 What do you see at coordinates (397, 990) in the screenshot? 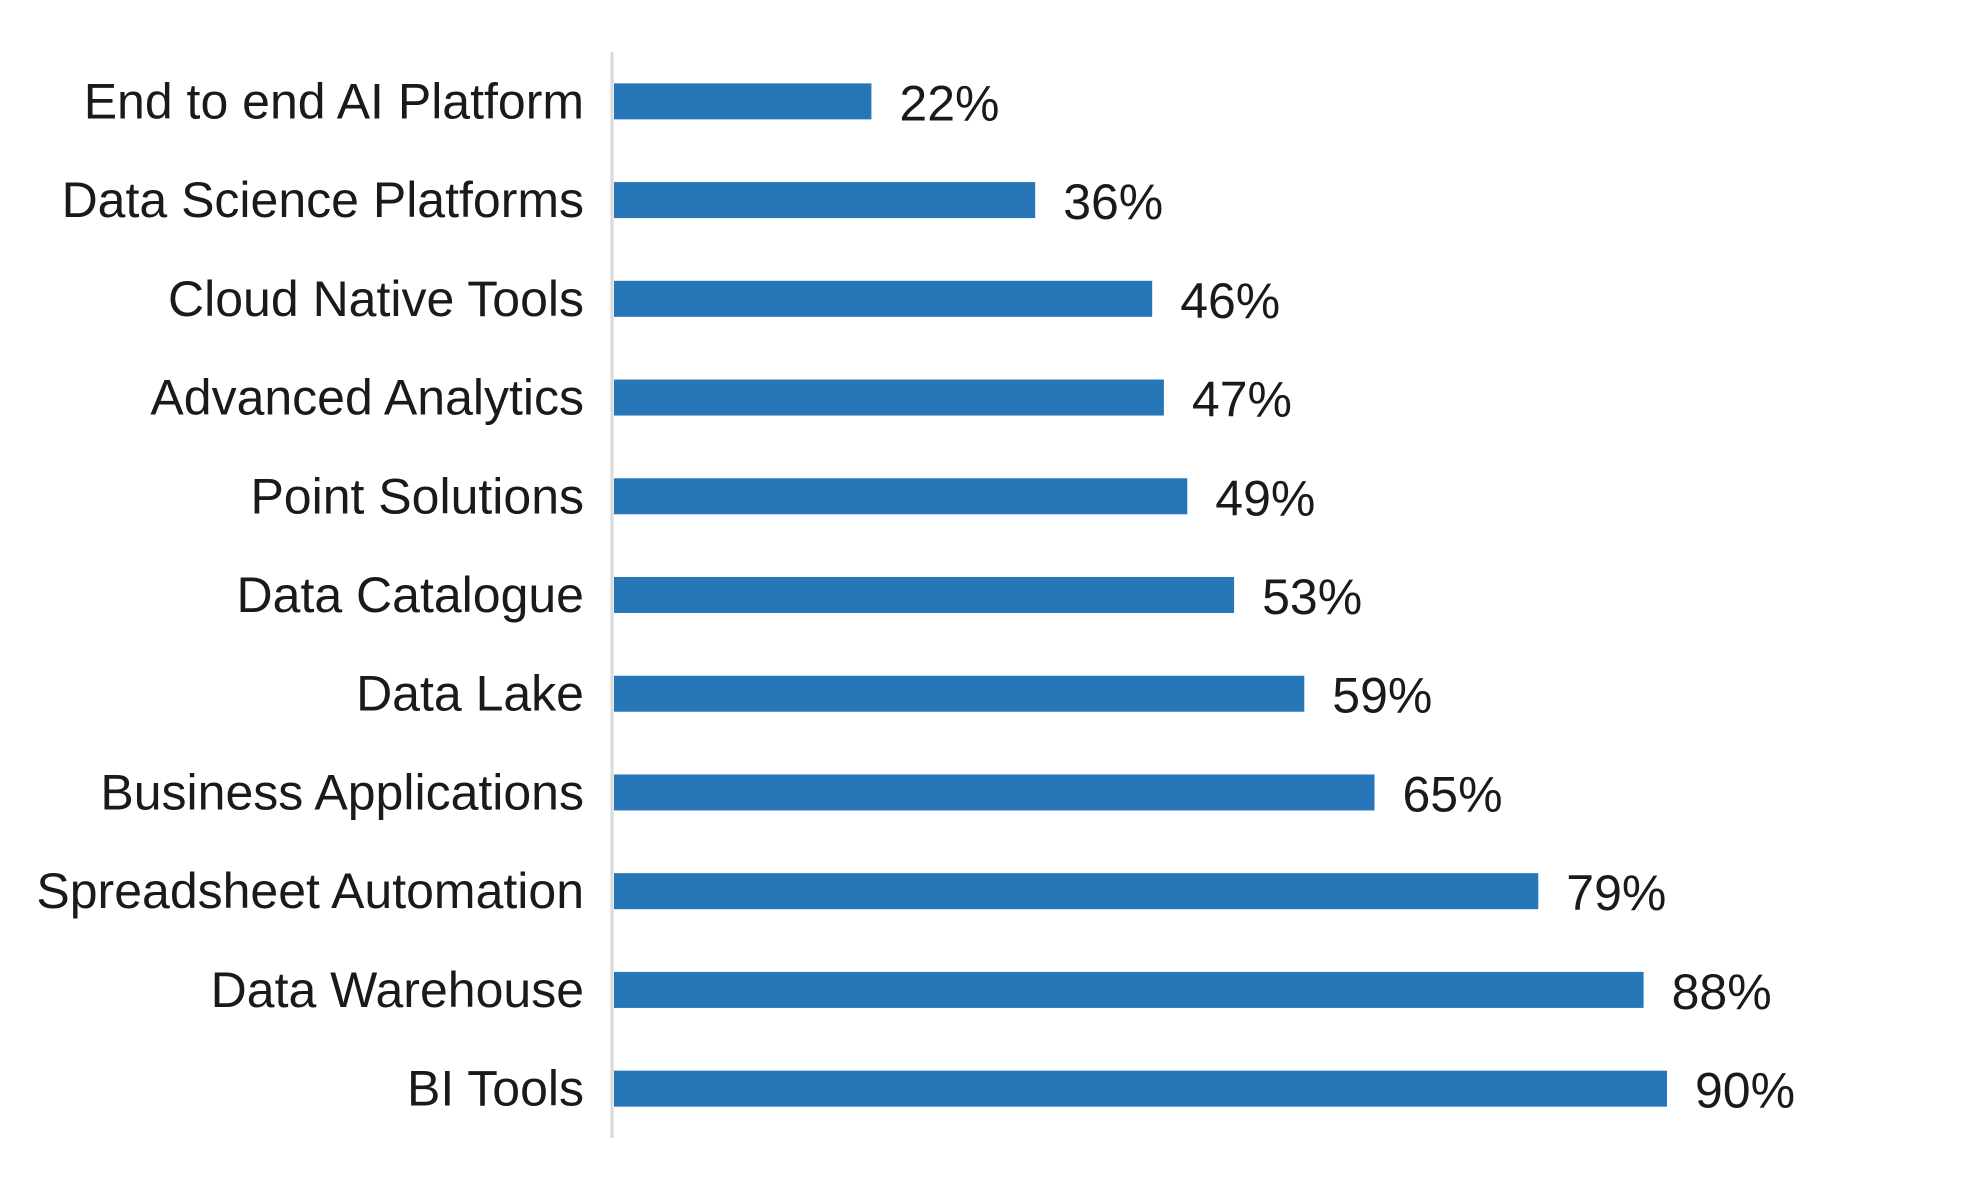
I see `category-label-data-warehouse: Data Warehouse` at bounding box center [397, 990].